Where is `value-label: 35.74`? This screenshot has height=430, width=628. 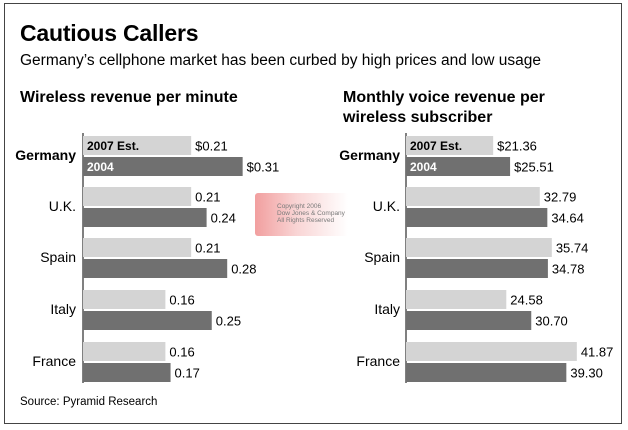 value-label: 35.74 is located at coordinates (572, 248).